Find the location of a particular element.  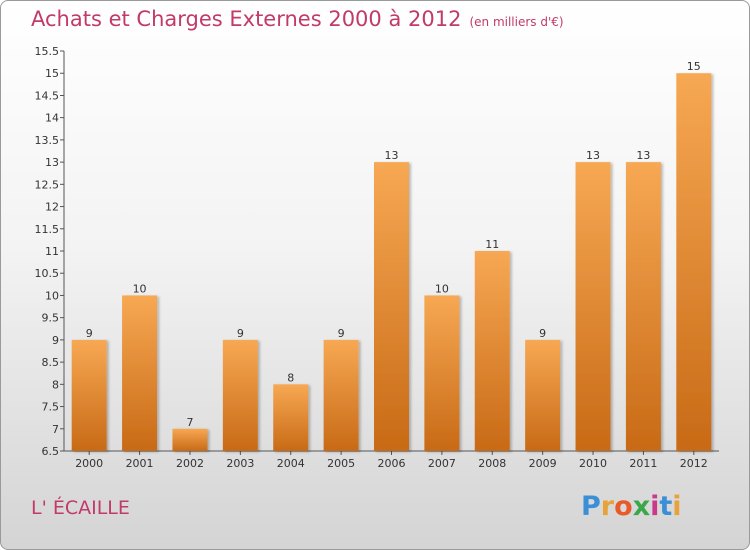

bar-2009 is located at coordinates (543, 395).